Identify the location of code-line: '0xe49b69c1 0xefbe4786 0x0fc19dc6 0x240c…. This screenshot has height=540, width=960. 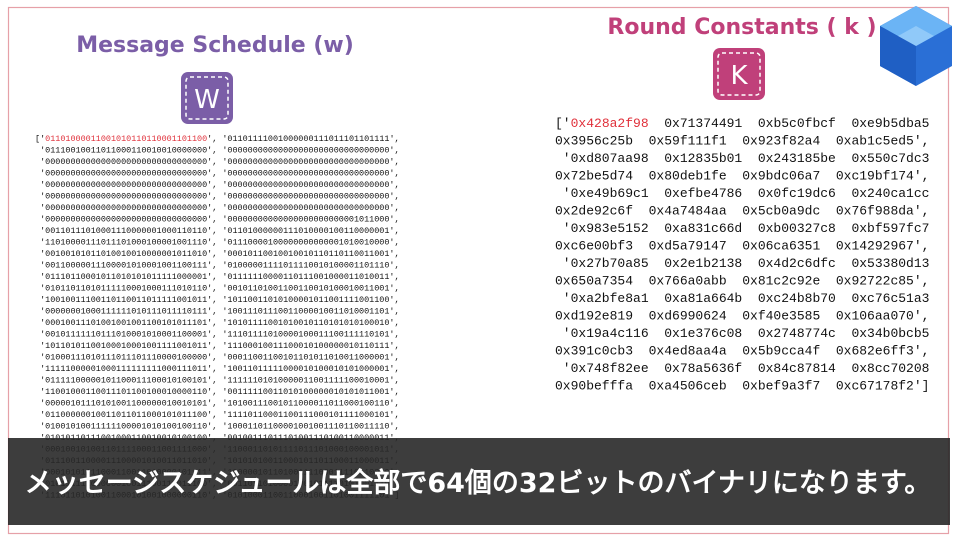
(742, 193).